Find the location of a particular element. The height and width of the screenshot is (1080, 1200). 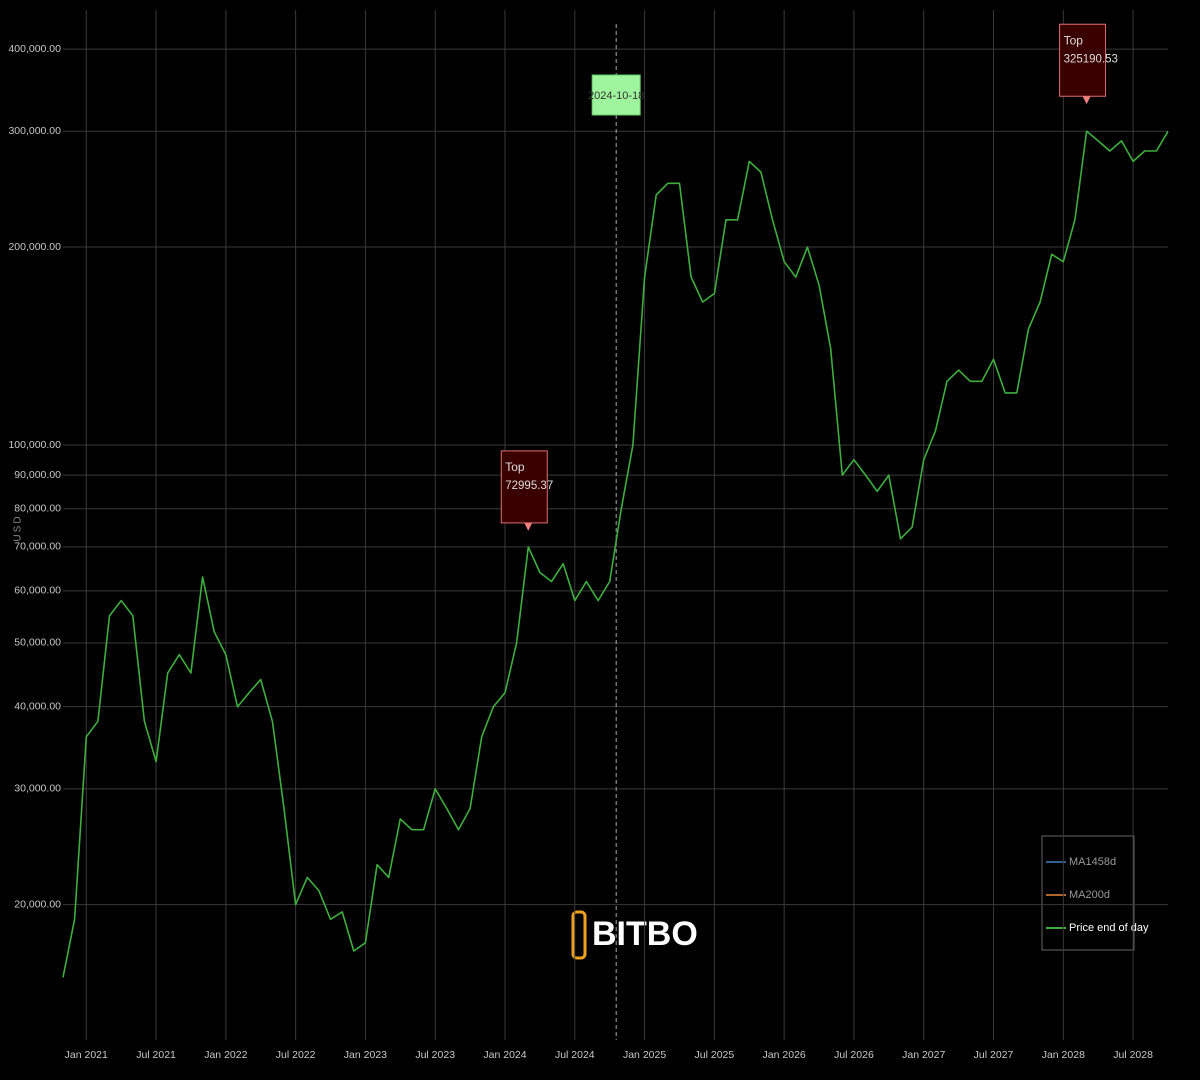

legend: MA1458d MA200d Price end of day is located at coordinates (1095, 893).